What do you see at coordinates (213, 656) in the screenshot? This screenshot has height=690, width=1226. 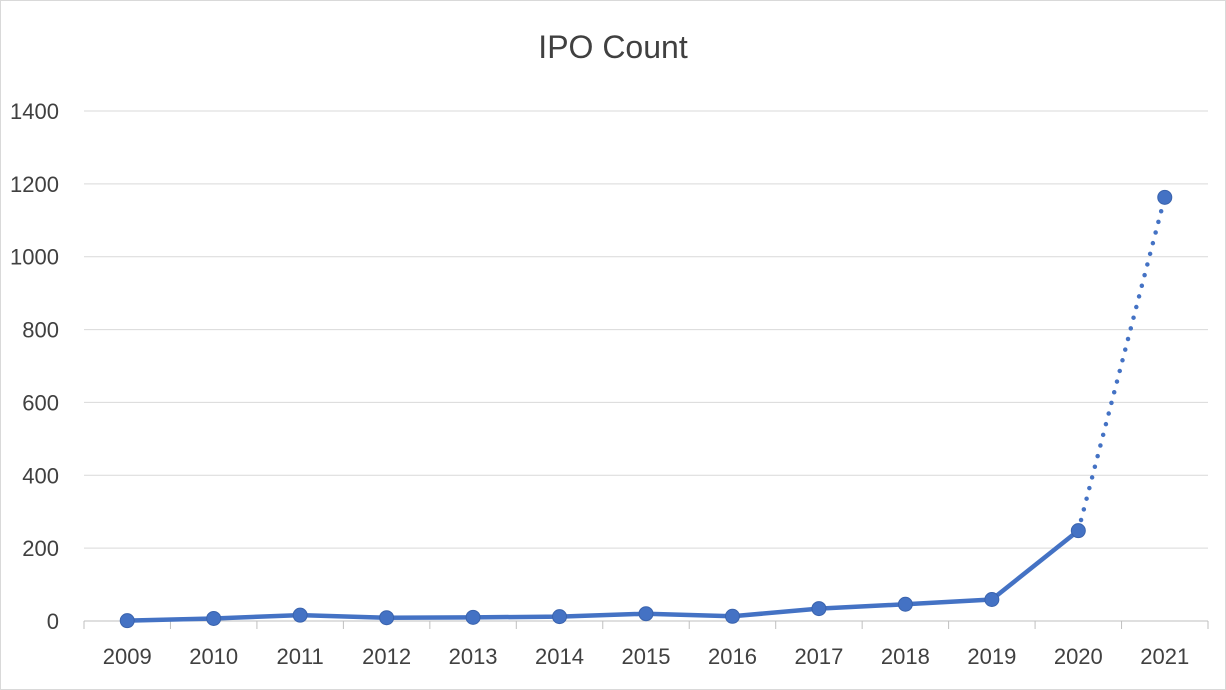 I see `x-tick-label: 2010` at bounding box center [213, 656].